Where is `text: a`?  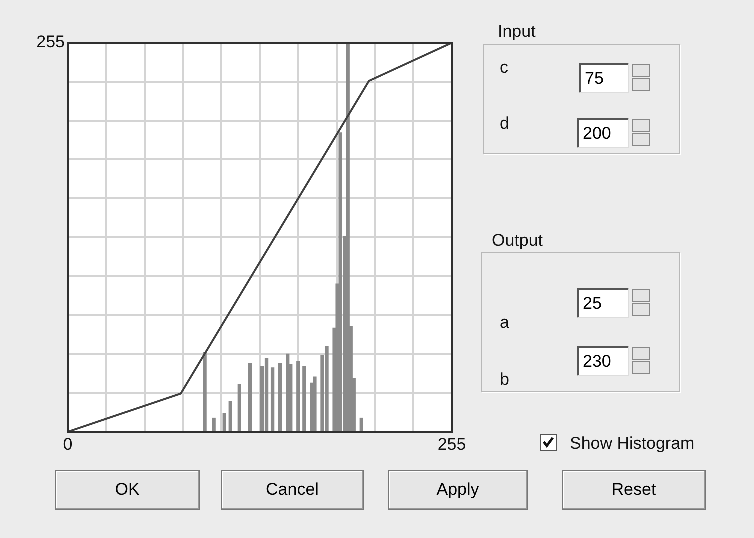
text: a is located at coordinates (505, 323).